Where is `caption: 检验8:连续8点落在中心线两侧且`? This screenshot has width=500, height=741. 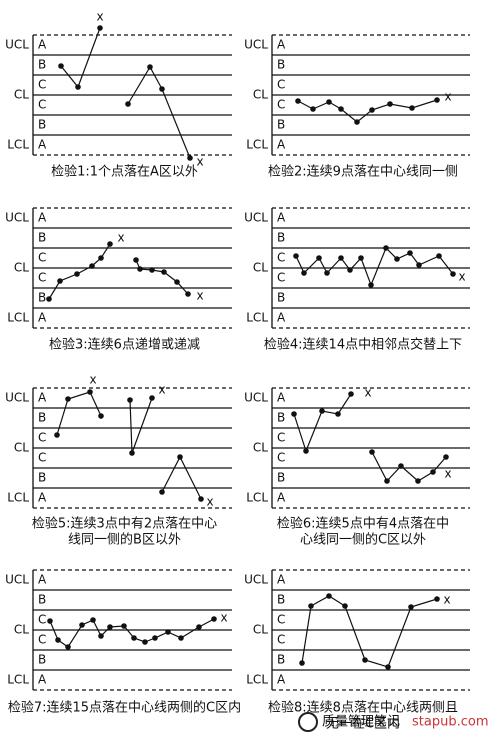 caption: 检验8:连续8点落在中心线两侧且 is located at coordinates (363, 708).